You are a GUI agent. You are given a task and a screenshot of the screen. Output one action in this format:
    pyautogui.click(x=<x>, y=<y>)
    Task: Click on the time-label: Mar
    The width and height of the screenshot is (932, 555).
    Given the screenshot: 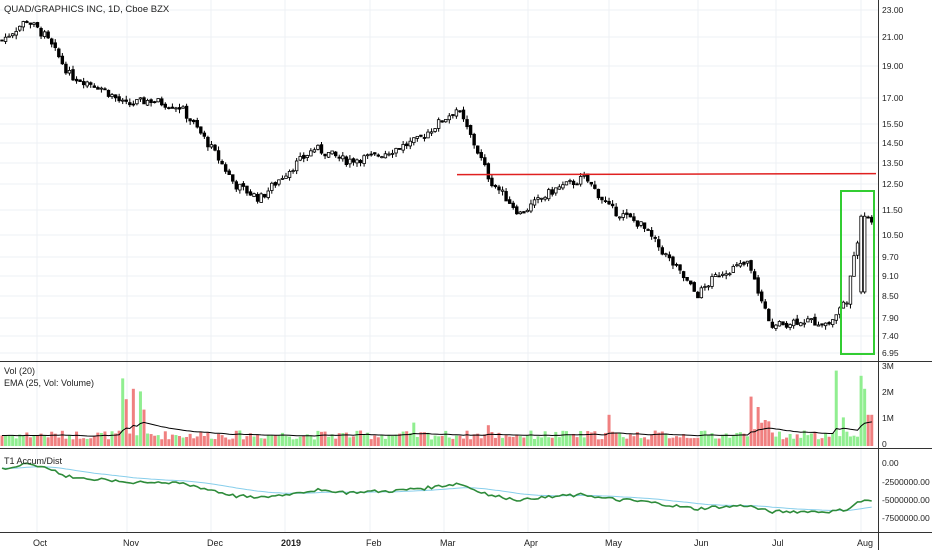 What is the action you would take?
    pyautogui.click(x=448, y=543)
    